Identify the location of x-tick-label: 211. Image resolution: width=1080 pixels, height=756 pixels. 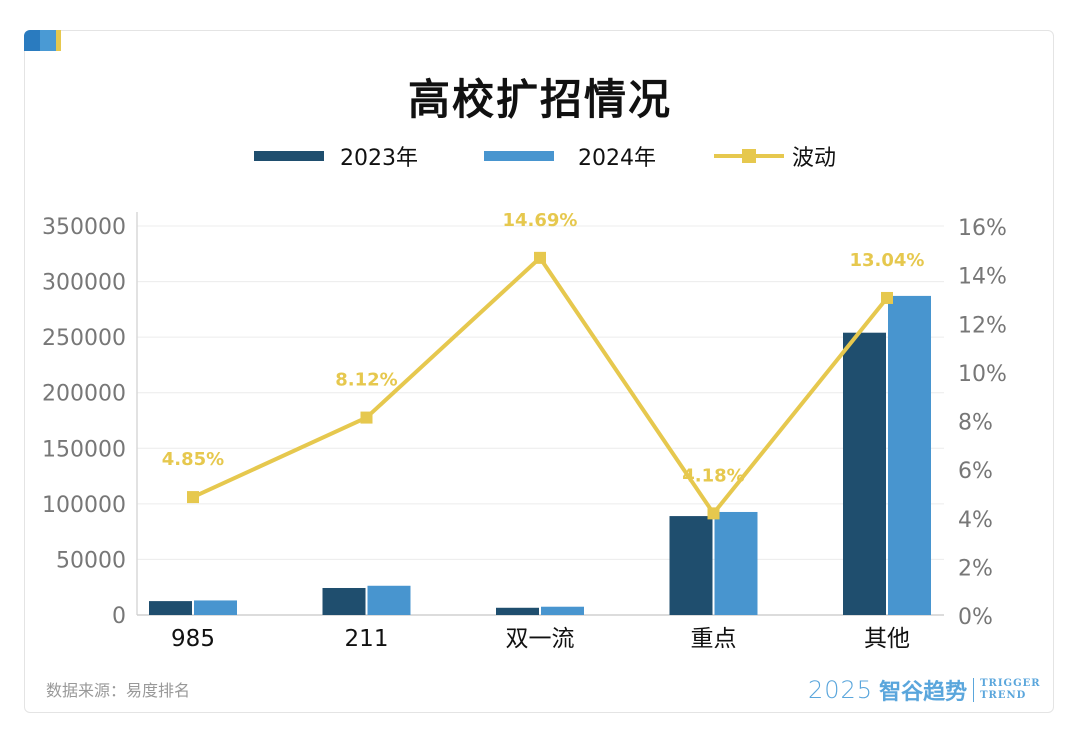
(367, 639).